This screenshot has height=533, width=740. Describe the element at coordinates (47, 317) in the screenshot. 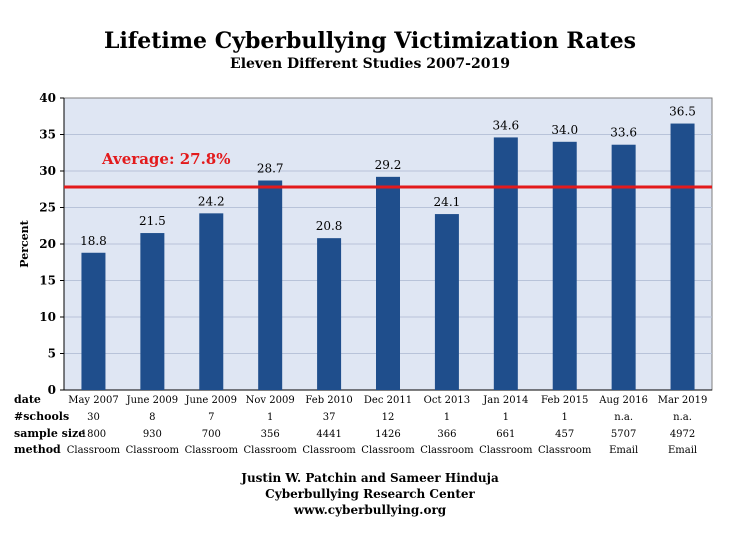

I see `y-tick-label: 10` at that location.